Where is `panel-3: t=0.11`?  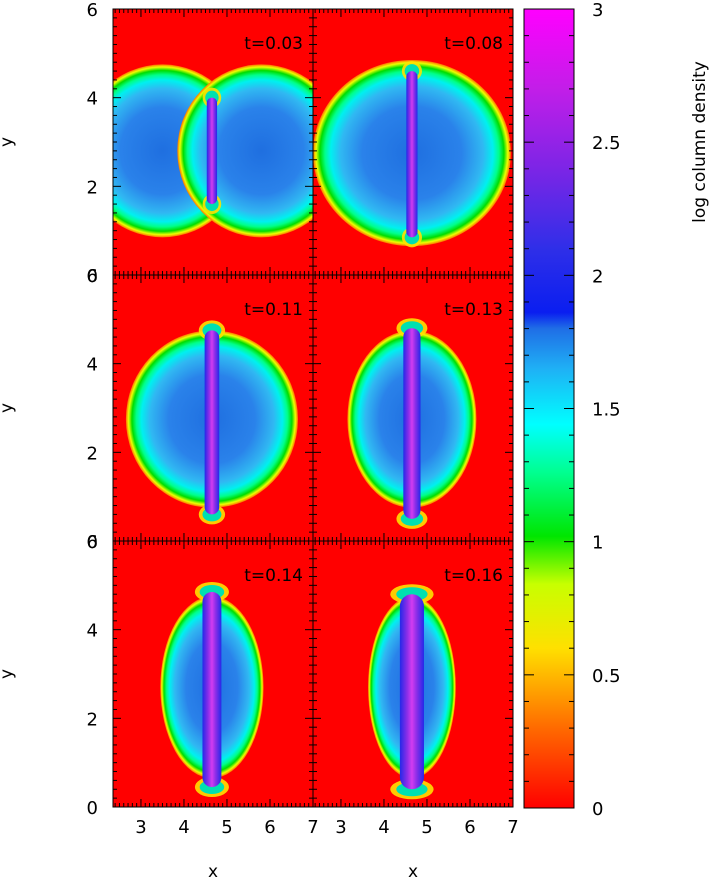
panel-3: t=0.11 is located at coordinates (213, 408).